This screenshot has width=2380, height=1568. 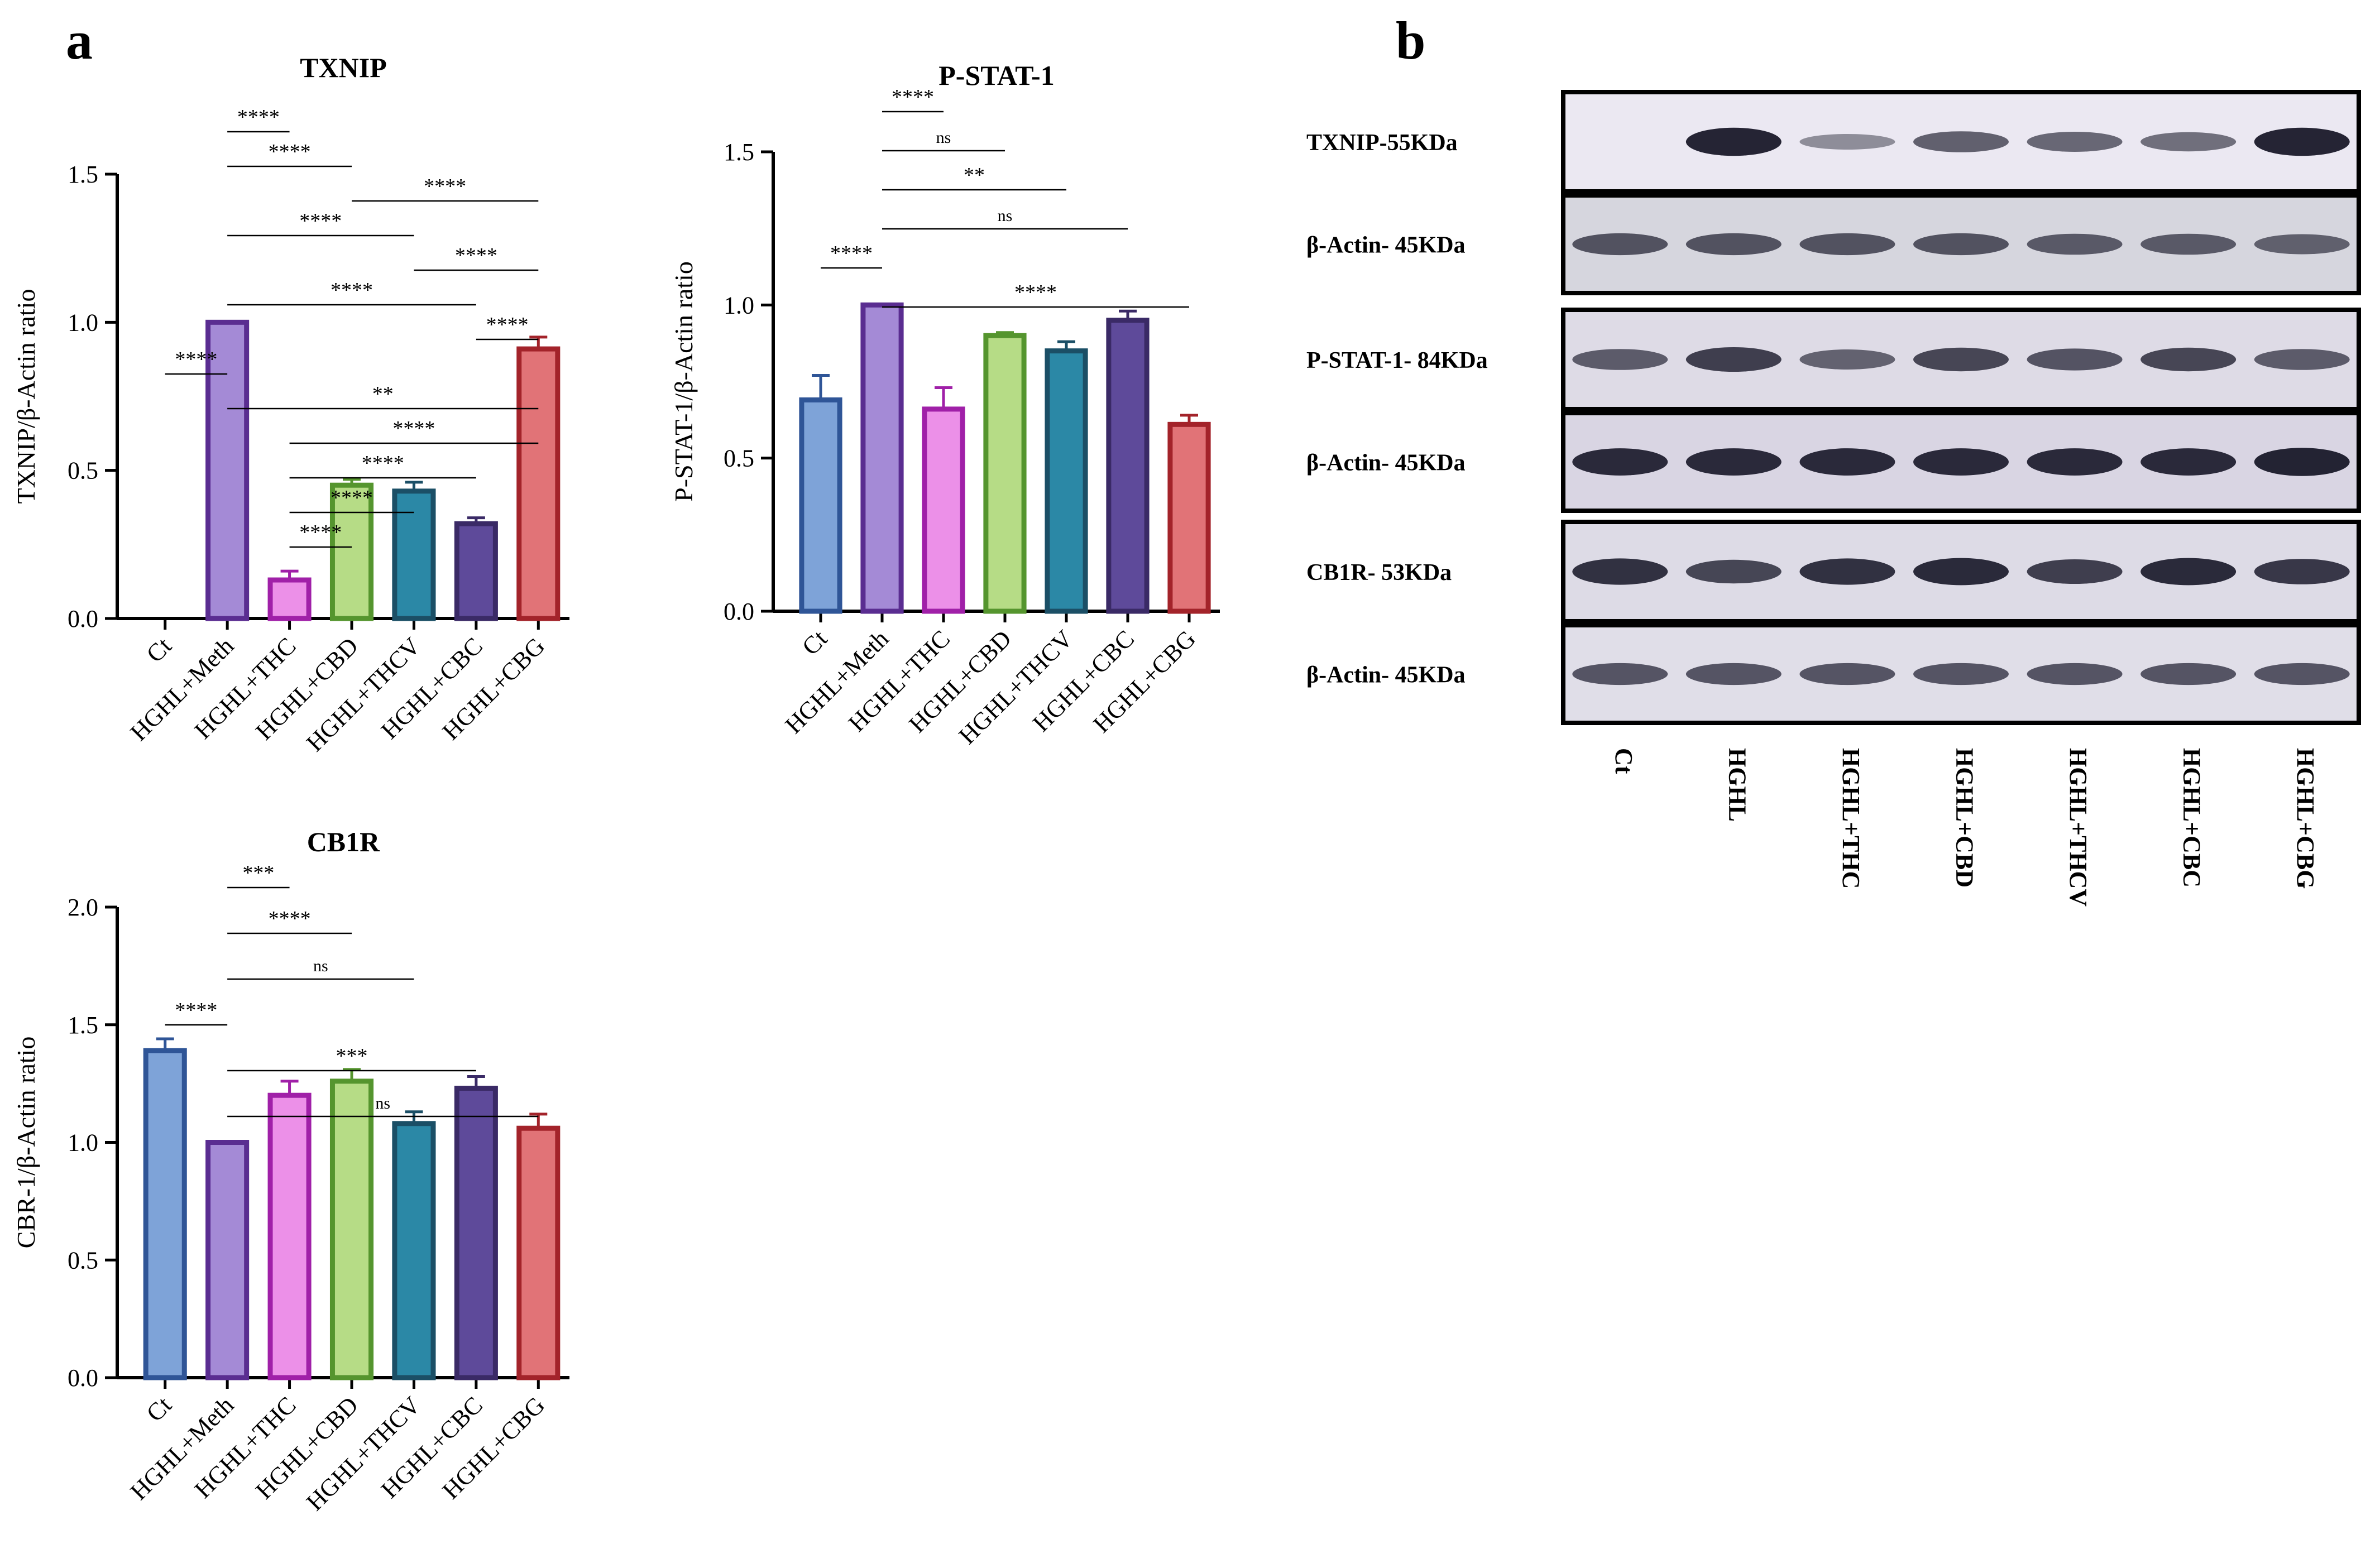 I want to click on chart-title: TXNIP, so click(x=343, y=67).